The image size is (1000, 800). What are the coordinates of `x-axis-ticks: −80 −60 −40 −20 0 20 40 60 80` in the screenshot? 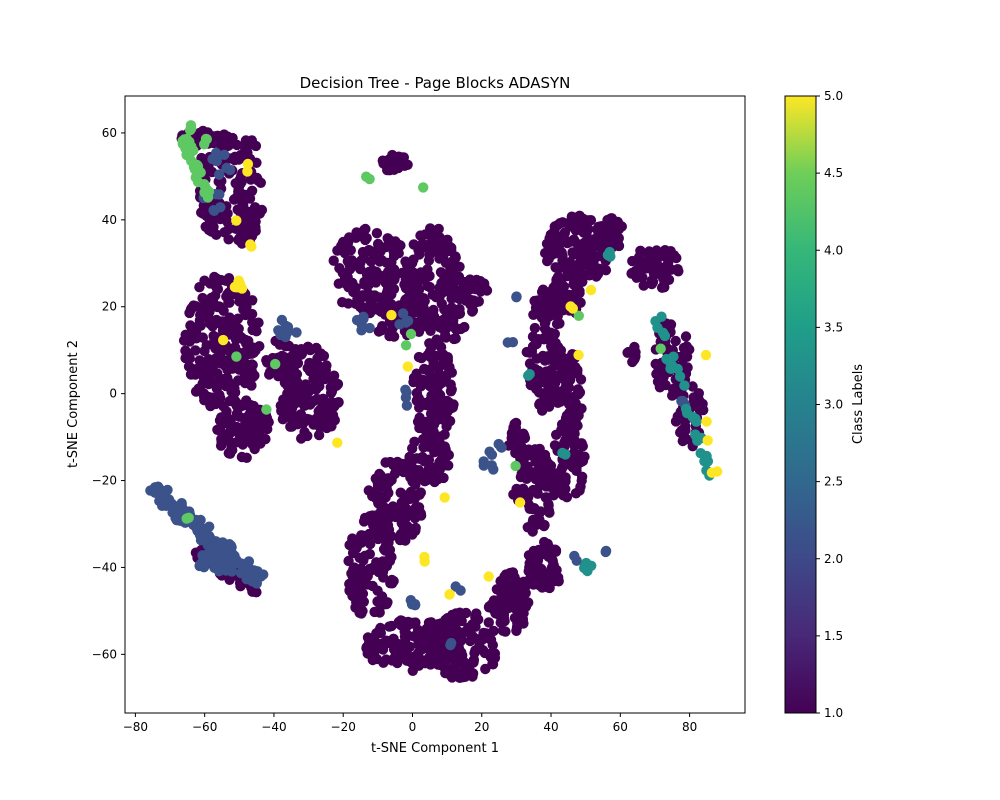 It's located at (410, 723).